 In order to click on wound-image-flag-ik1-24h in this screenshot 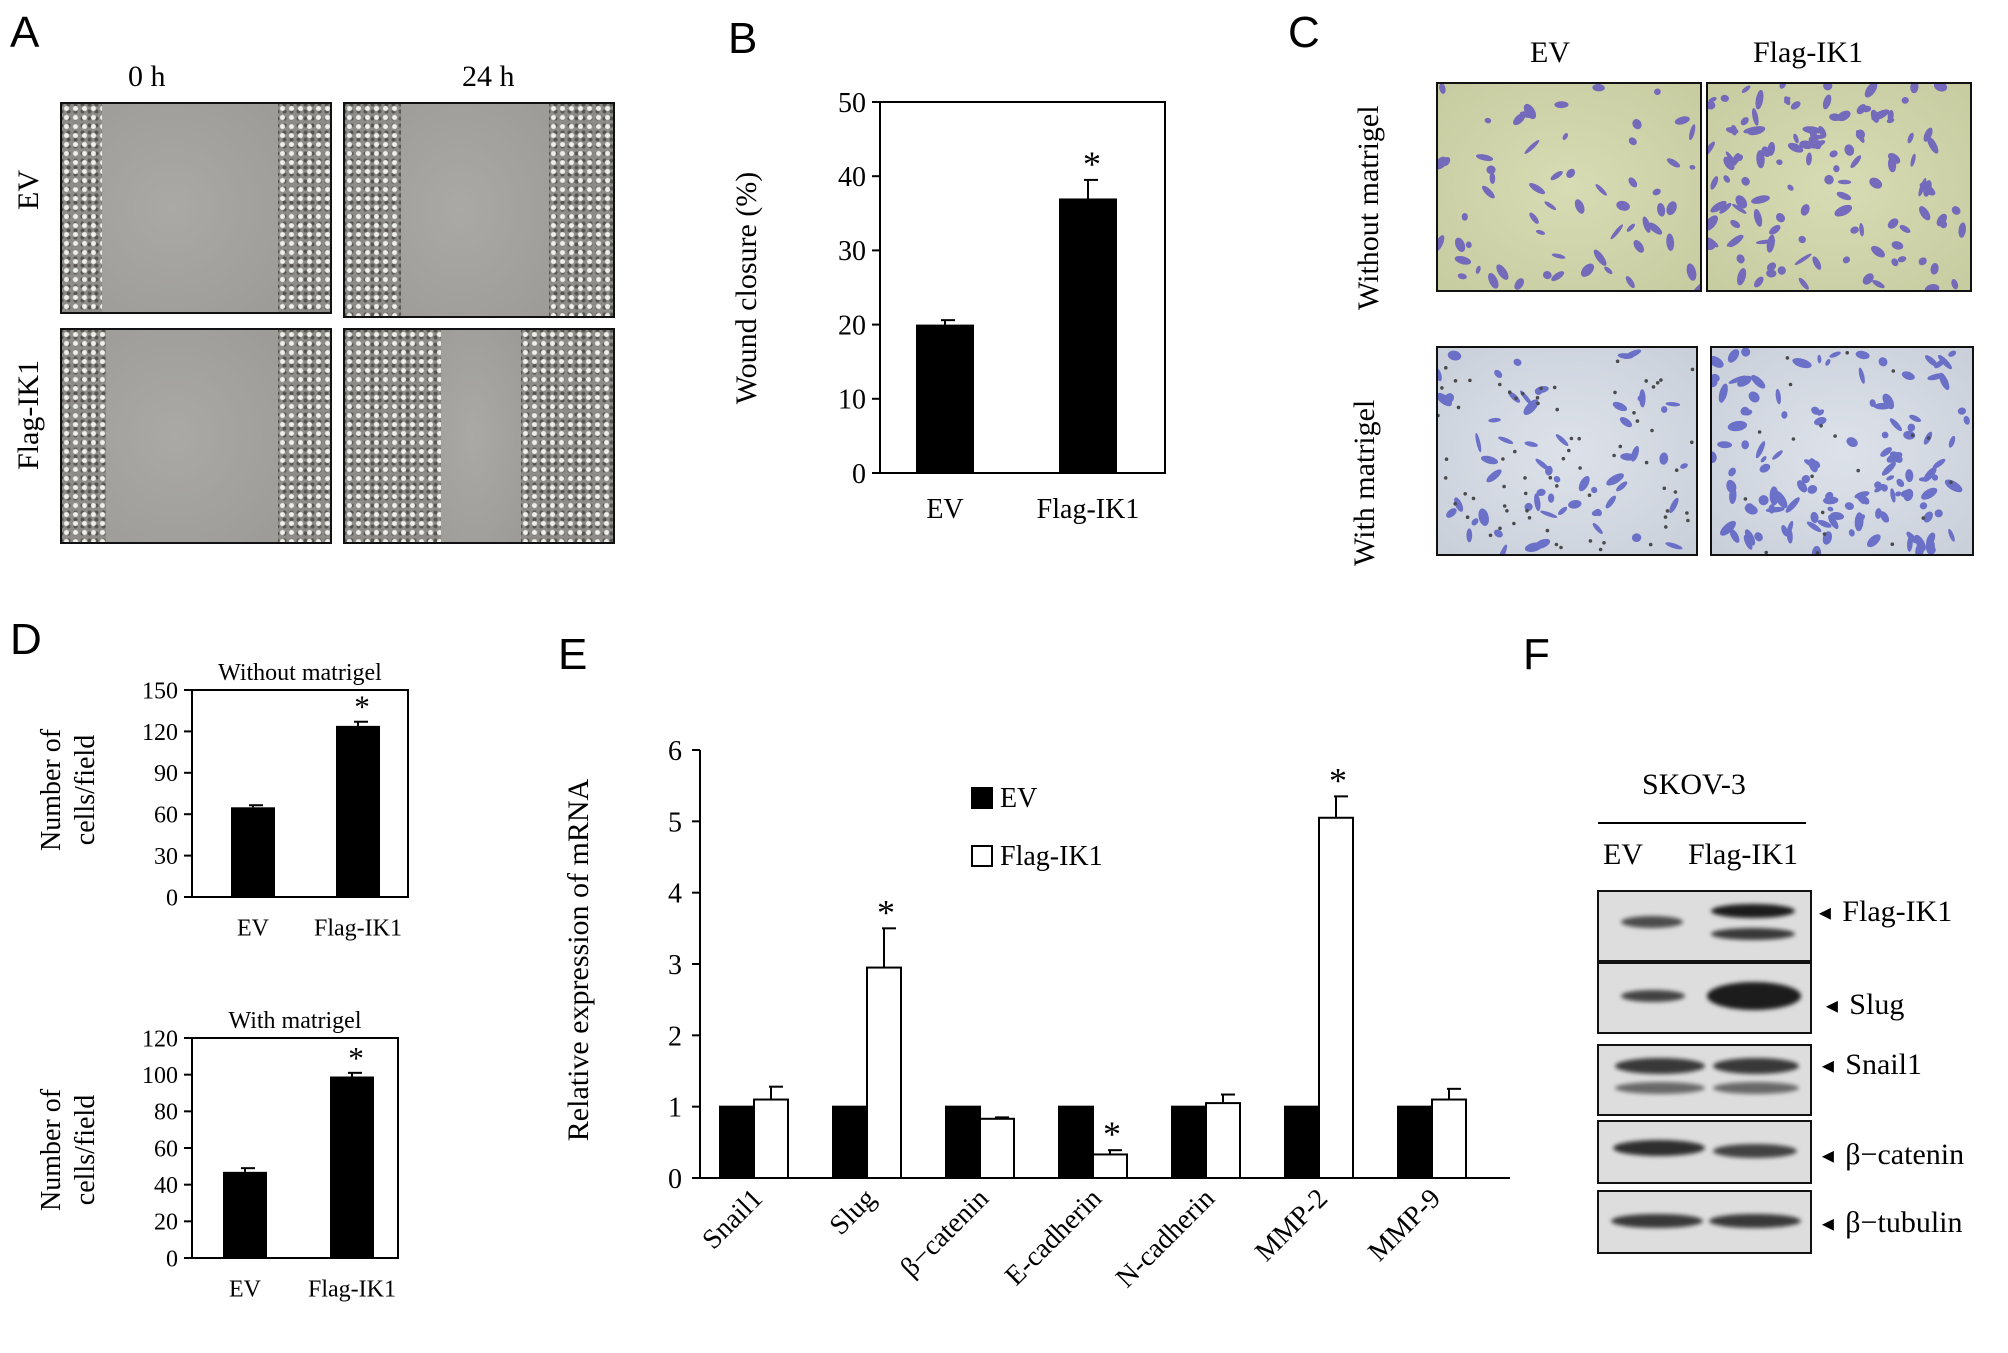, I will do `click(479, 436)`.